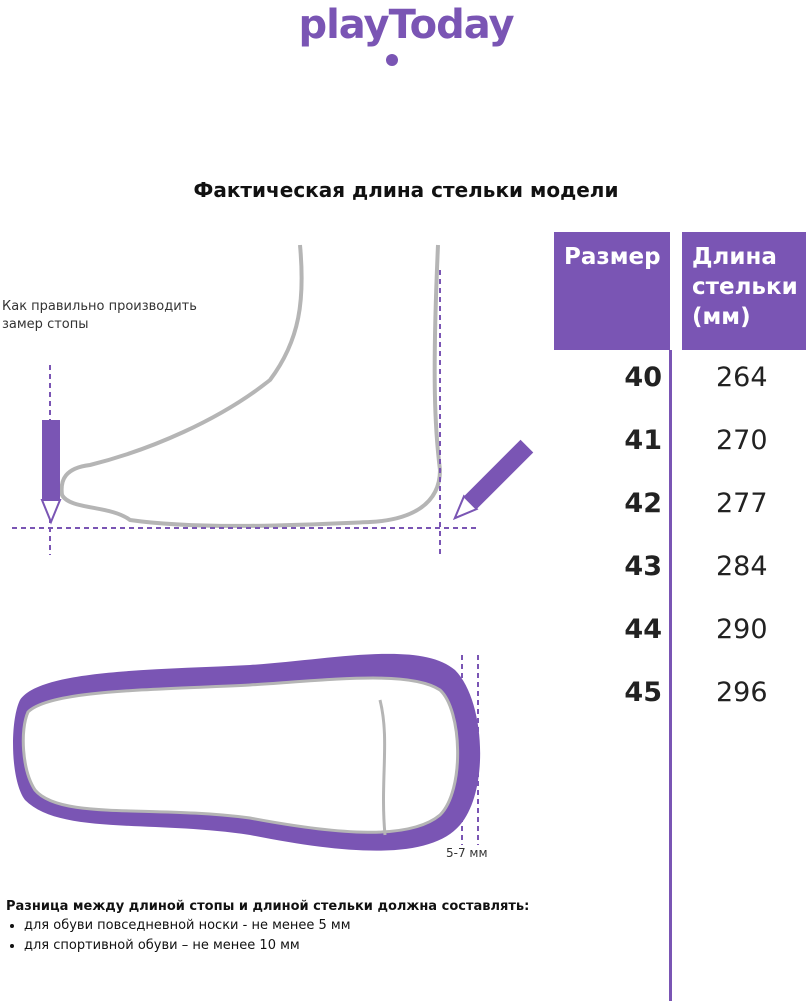  Describe the element at coordinates (643, 440) in the screenshot. I see `size-cell: 41` at that location.